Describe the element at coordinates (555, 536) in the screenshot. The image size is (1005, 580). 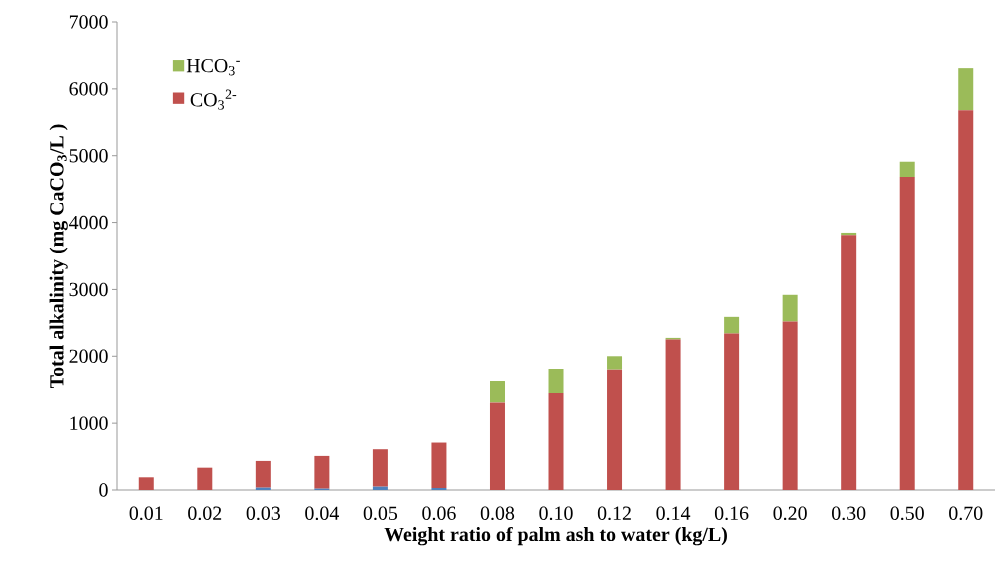
I see `x-axis-title: Weight ratio of palm ash to water (kg/L)` at that location.